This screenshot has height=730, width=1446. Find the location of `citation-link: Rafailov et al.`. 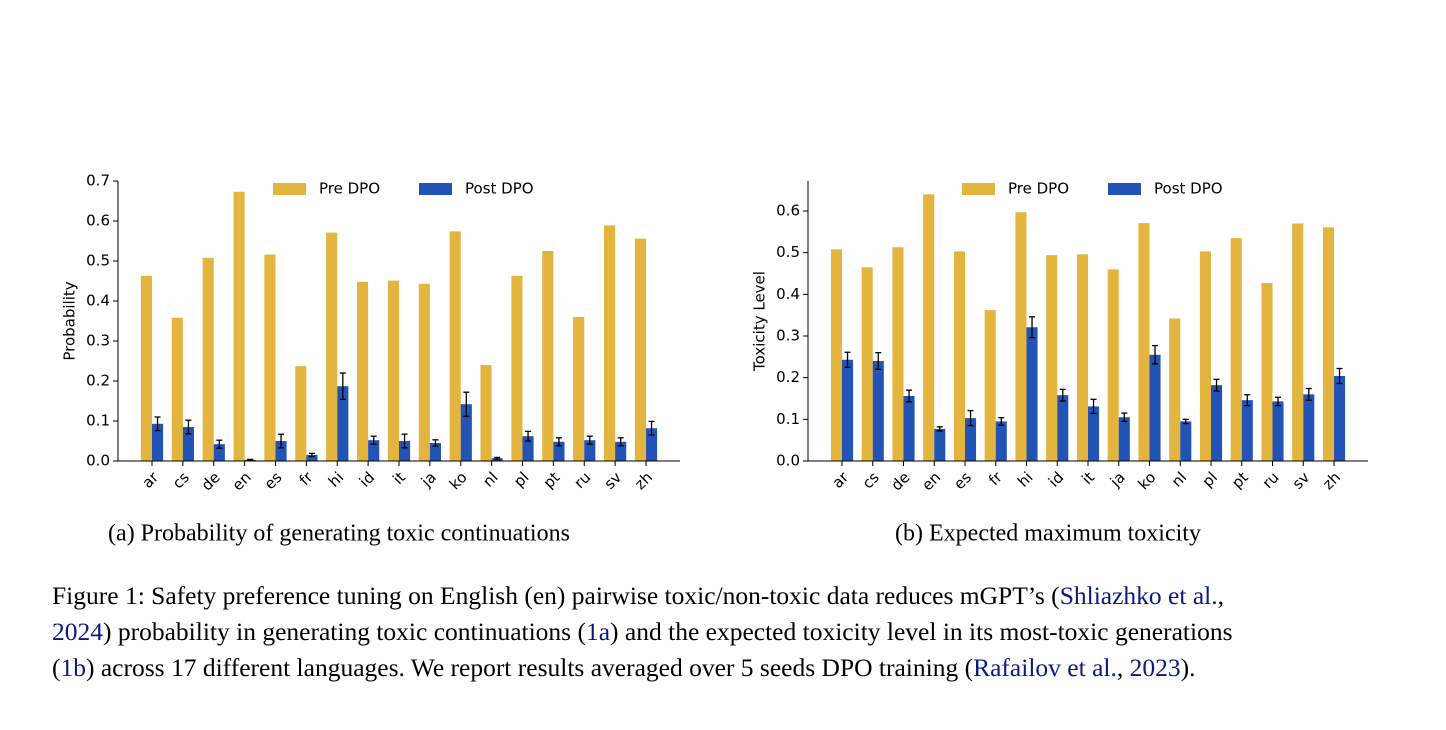

citation-link: Rafailov et al. is located at coordinates (1045, 667).